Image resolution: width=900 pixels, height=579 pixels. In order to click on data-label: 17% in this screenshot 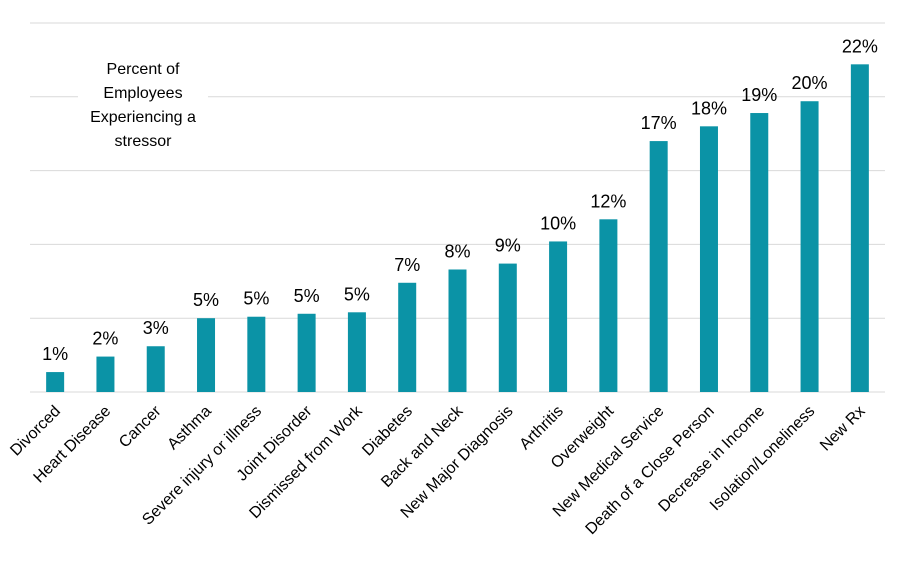, I will do `click(659, 123)`.